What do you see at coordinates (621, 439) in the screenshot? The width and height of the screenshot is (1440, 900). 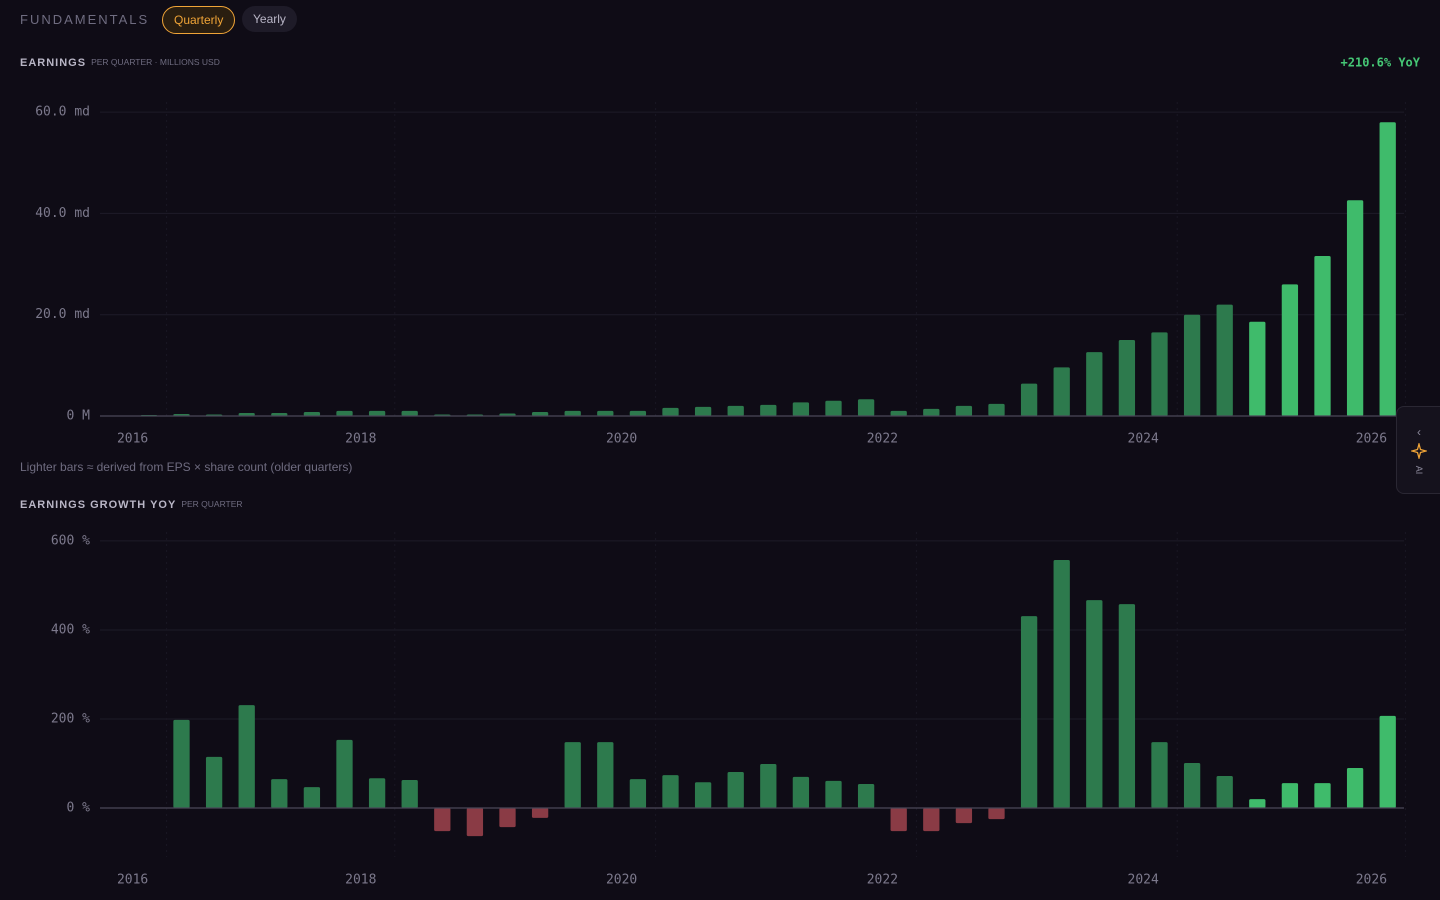 I see `x-tick-label: 2020` at bounding box center [621, 439].